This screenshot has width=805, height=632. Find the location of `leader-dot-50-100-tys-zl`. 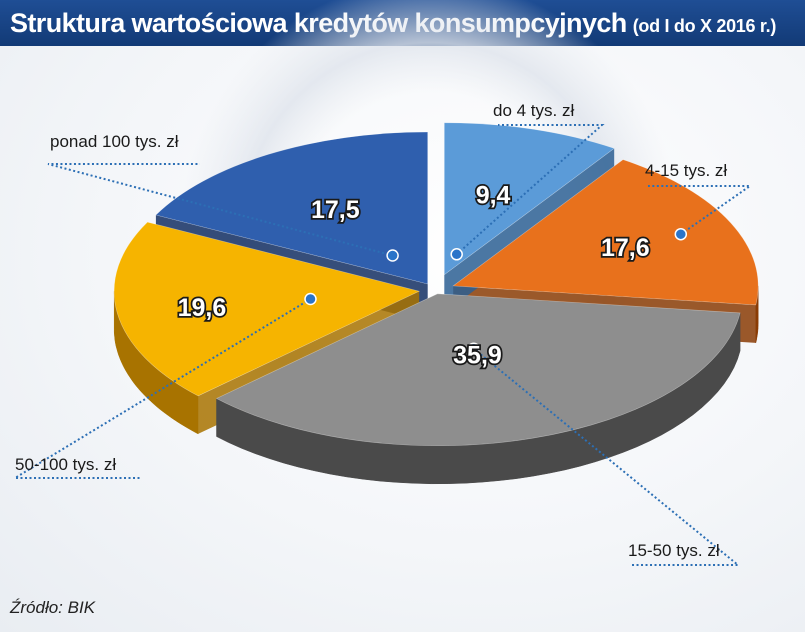

leader-dot-50-100-tys-zl is located at coordinates (310, 299).